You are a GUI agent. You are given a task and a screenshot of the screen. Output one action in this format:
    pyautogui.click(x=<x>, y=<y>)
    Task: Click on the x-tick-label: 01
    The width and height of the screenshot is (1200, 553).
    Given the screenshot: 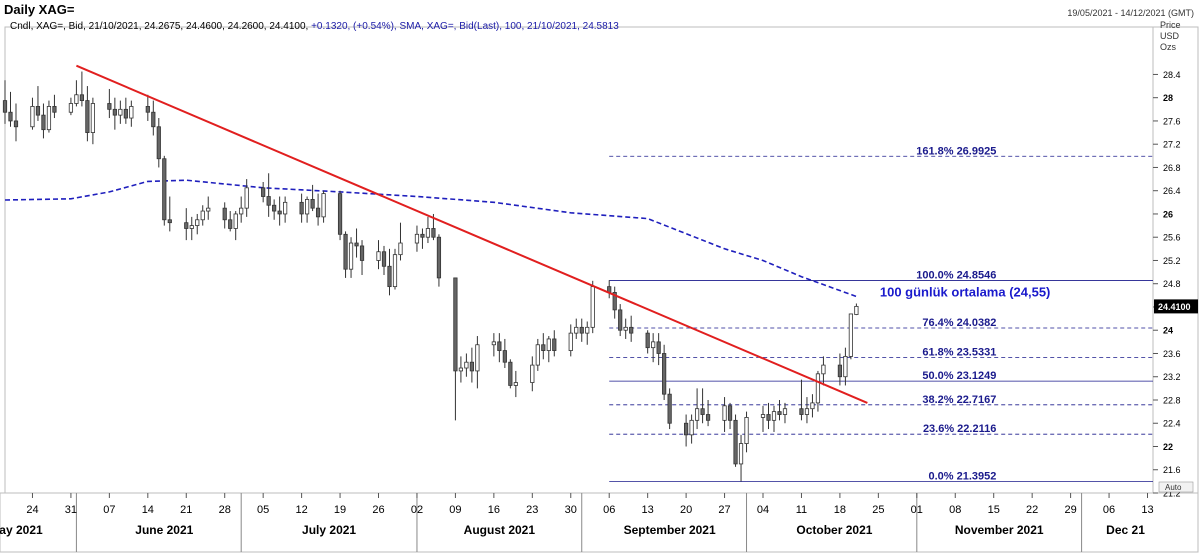 What is the action you would take?
    pyautogui.click(x=917, y=510)
    